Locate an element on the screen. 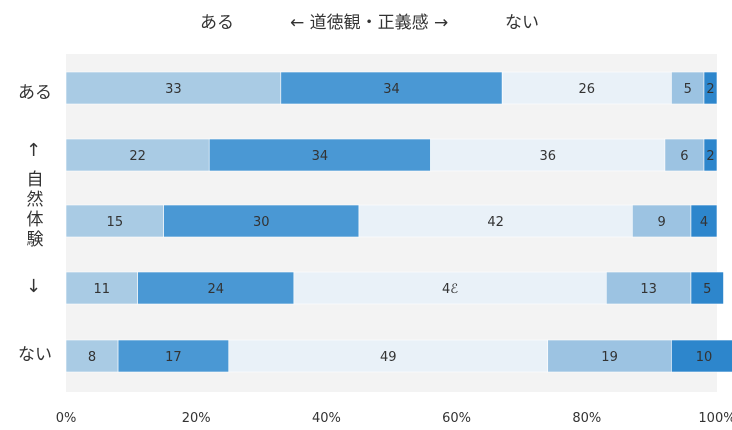  data-label-r2-s3: 36 is located at coordinates (547, 156).